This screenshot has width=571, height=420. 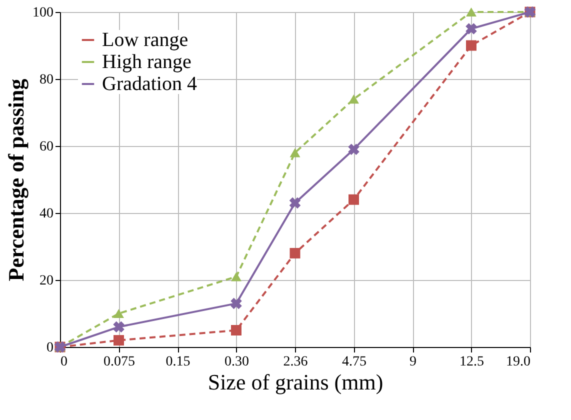 What do you see at coordinates (354, 362) in the screenshot?
I see `x-tick-label: 4.75` at bounding box center [354, 362].